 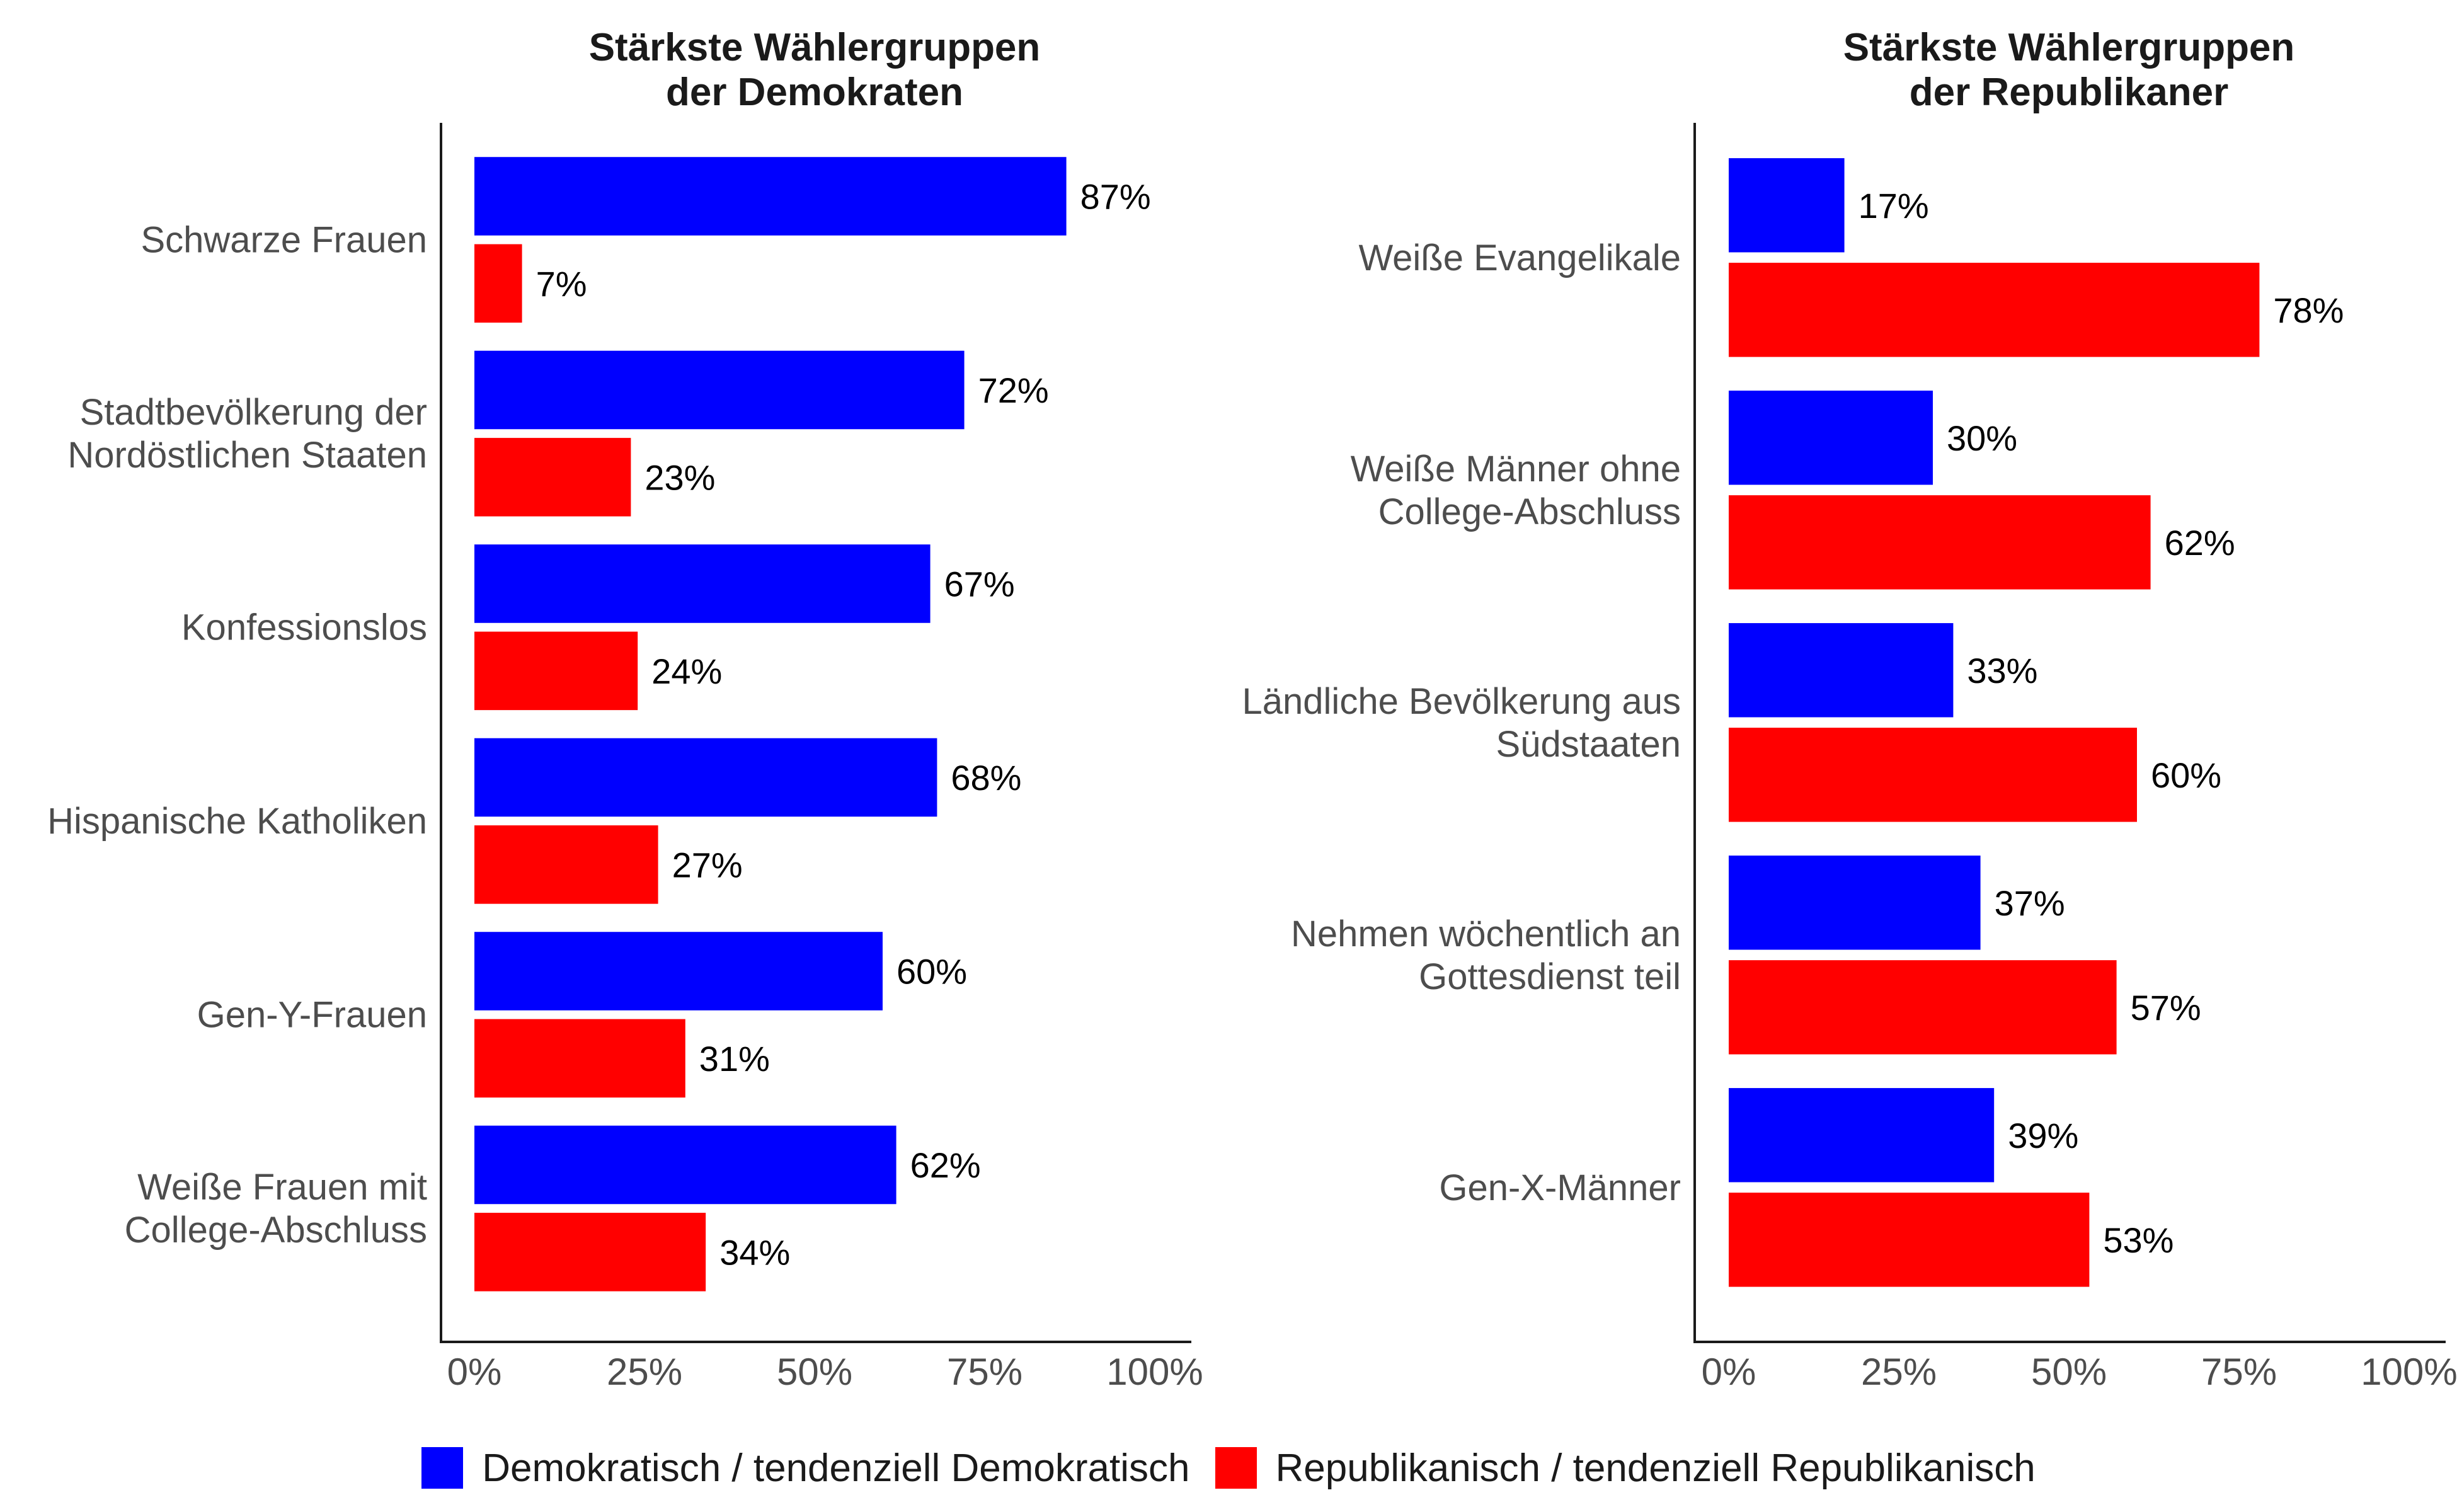 I want to click on bar-value-label: 34%, so click(x=754, y=1252).